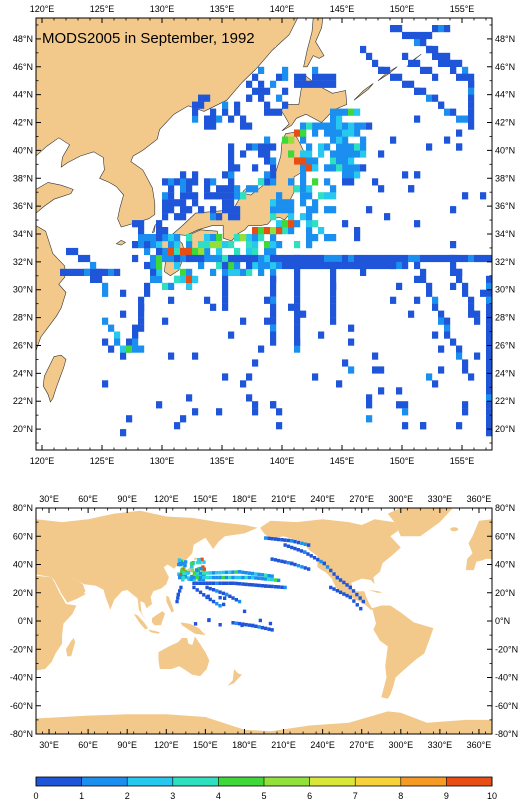 This screenshot has width=529, height=808. What do you see at coordinates (420, 522) in the screenshot?
I see `greenland-landmass` at bounding box center [420, 522].